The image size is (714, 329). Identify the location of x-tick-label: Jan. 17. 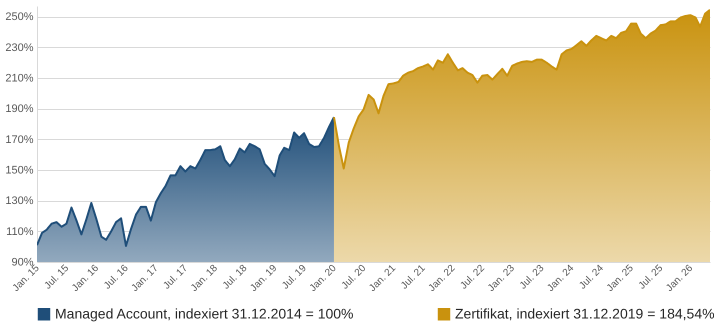
(145, 278).